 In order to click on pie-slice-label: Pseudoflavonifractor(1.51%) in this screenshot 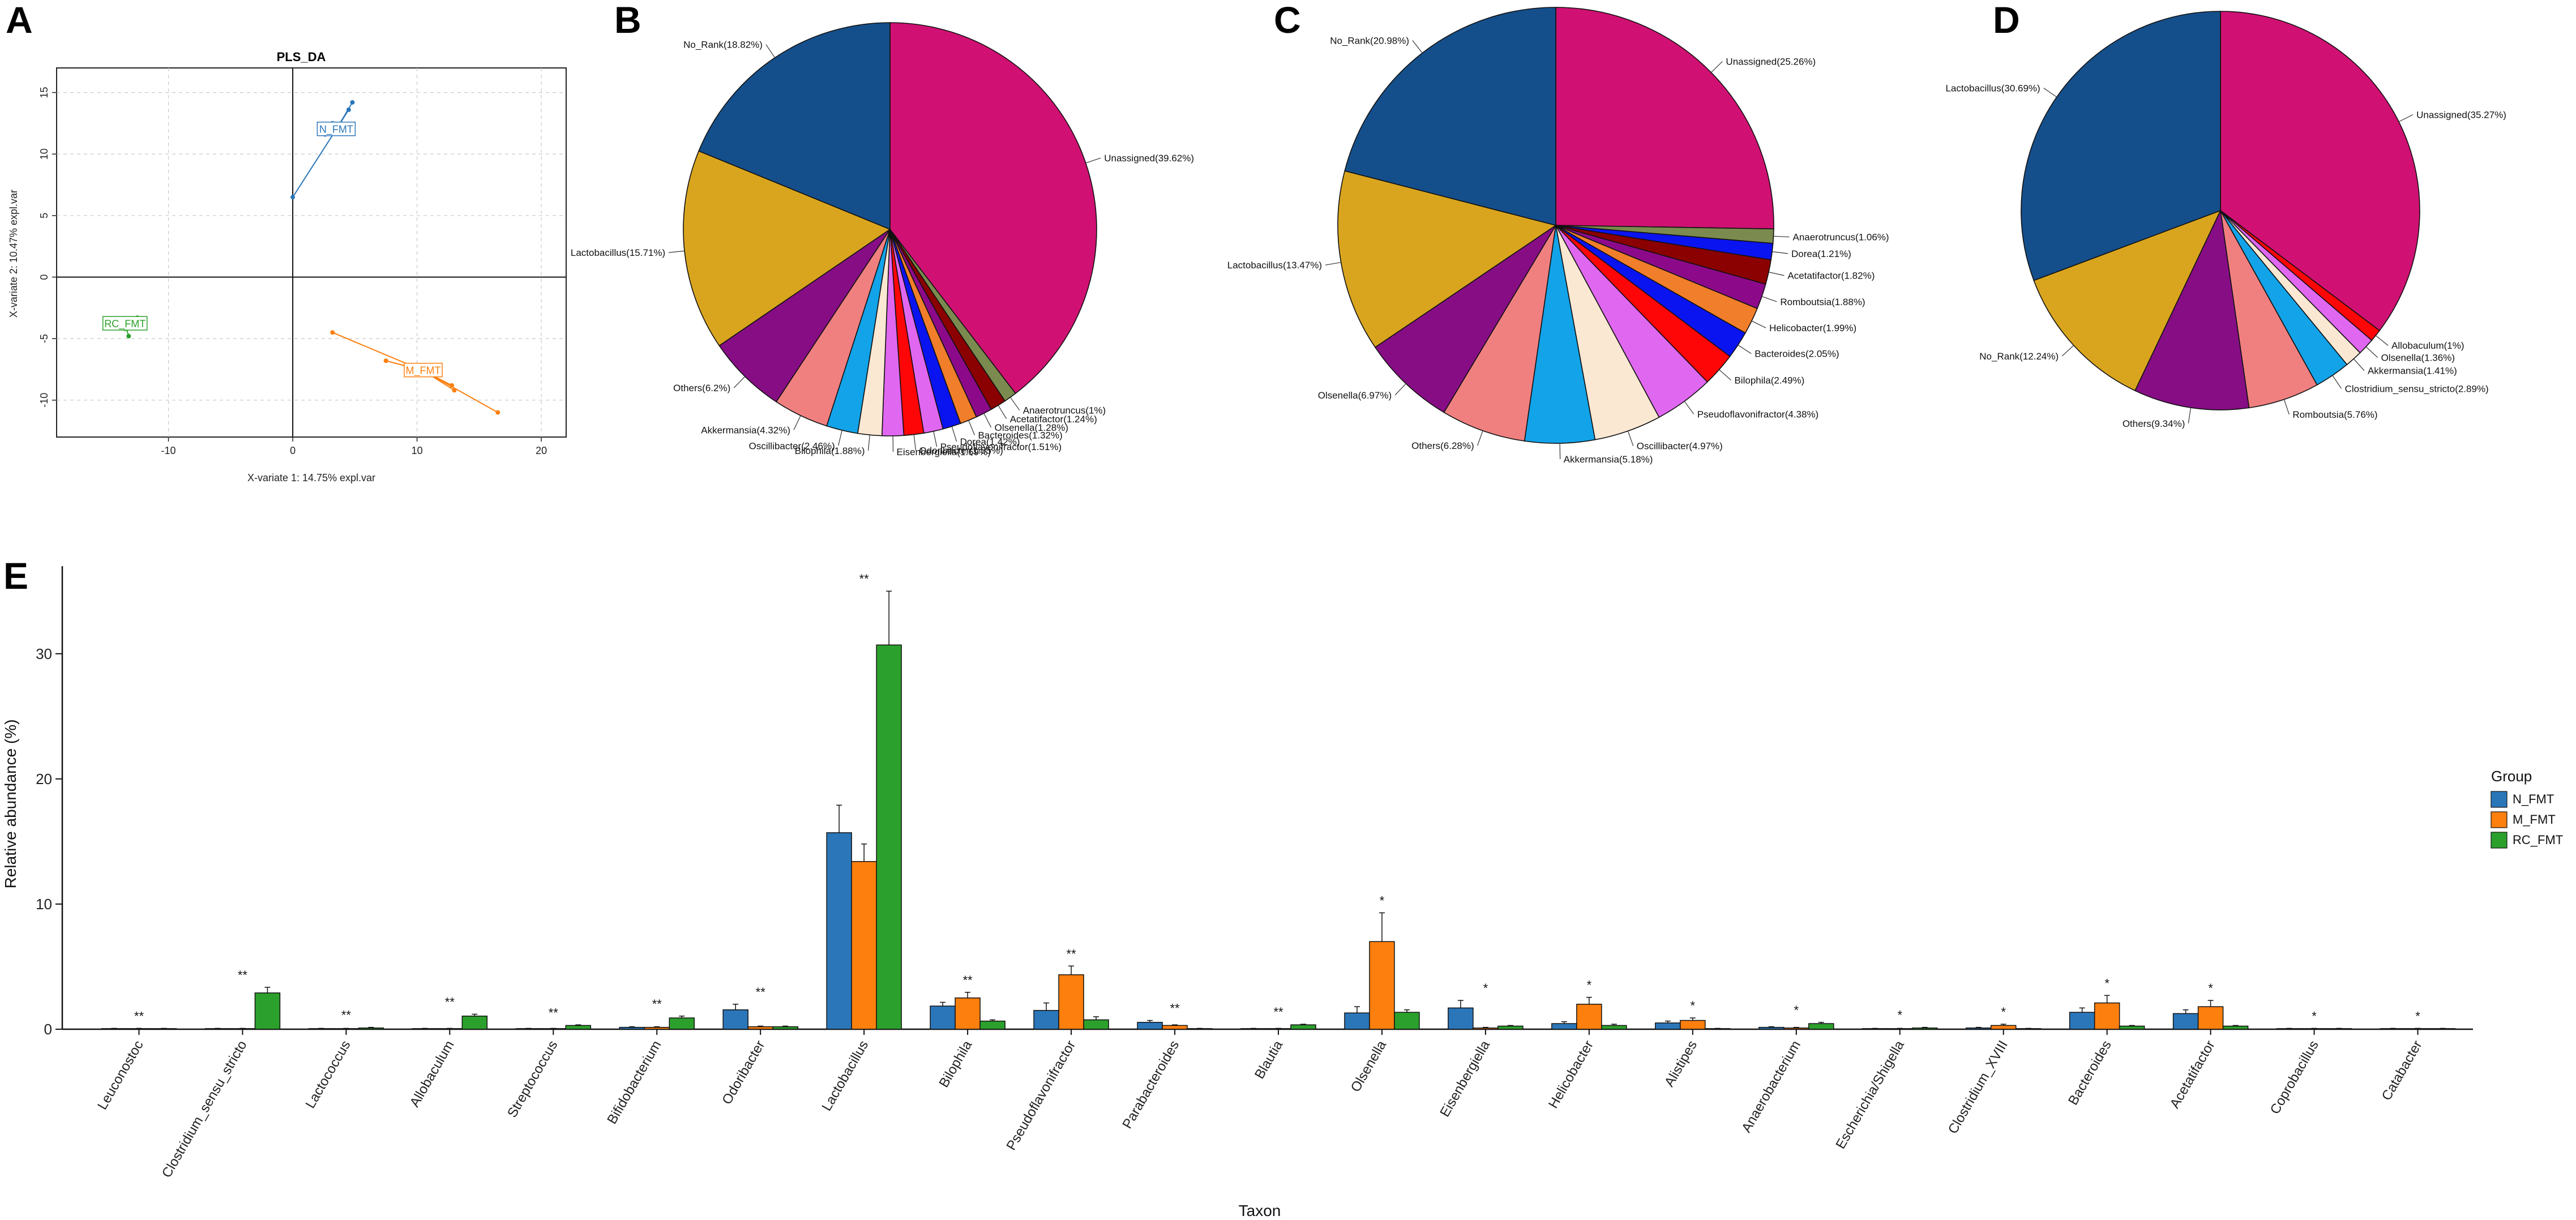, I will do `click(1001, 447)`.